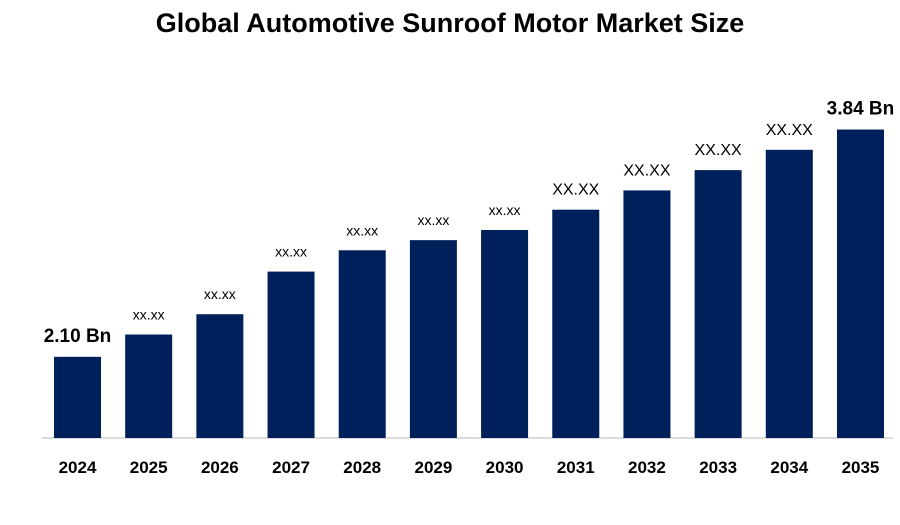 Image resolution: width=900 pixels, height=525 pixels. I want to click on bar-2034, so click(789, 293).